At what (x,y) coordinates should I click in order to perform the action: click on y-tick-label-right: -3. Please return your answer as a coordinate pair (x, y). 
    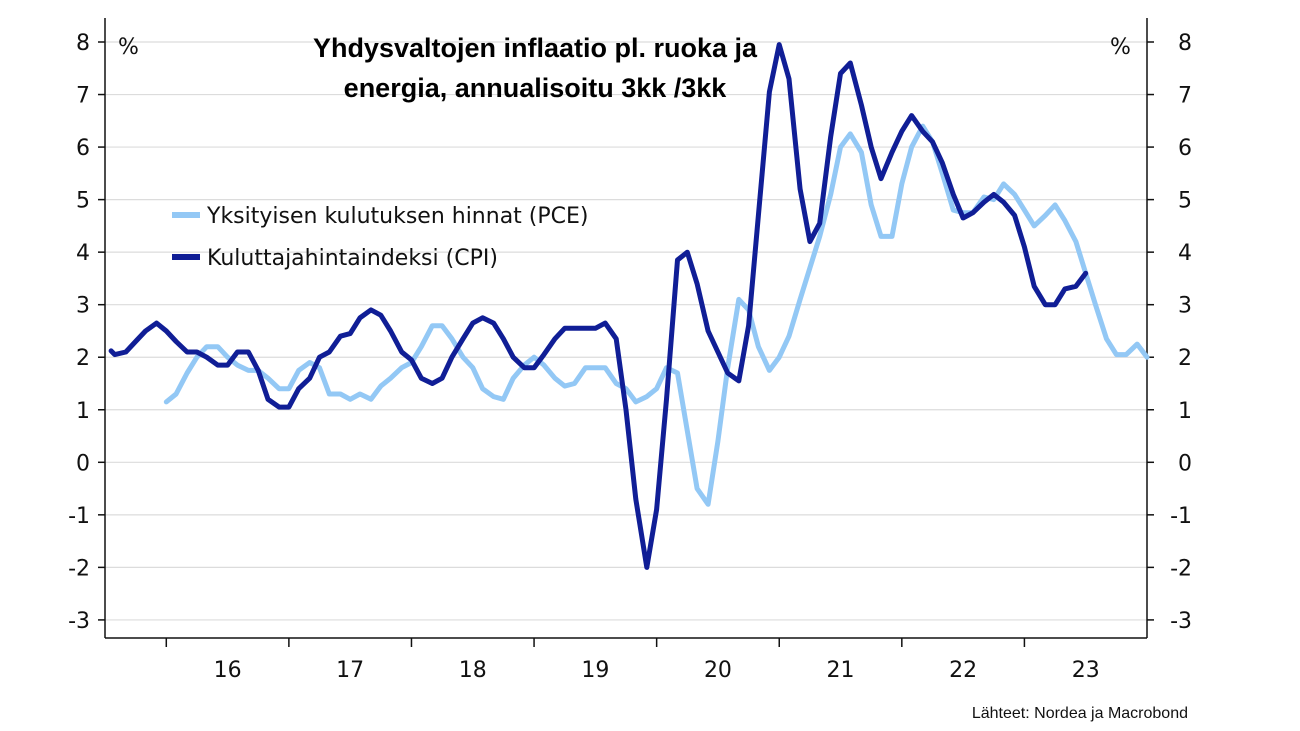
    Looking at the image, I should click on (1181, 621).